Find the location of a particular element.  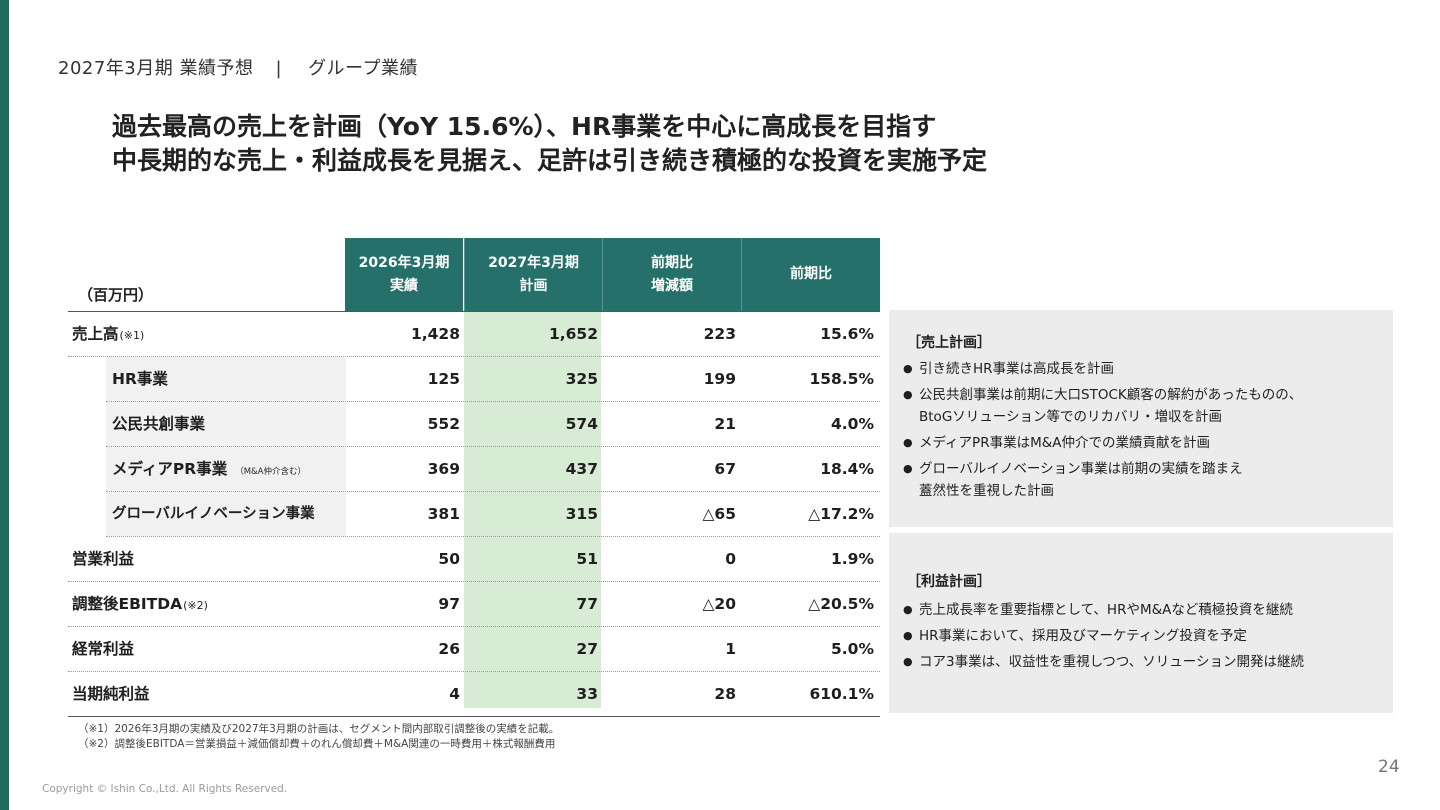

cell-fy2026: 125 is located at coordinates (443, 379).